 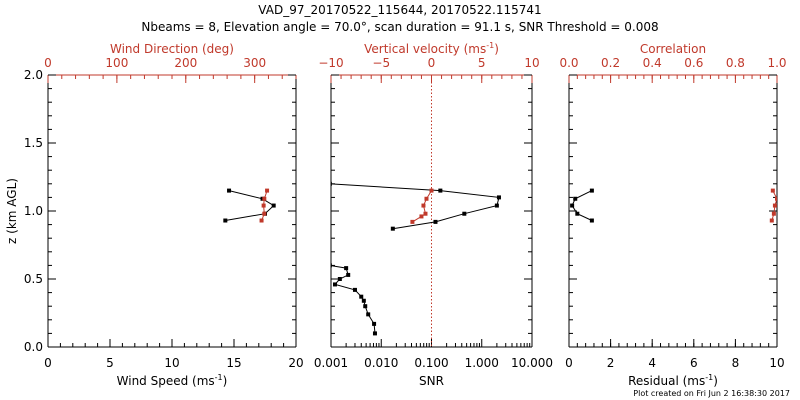 I want to click on top-tick-label: −5, so click(x=381, y=63).